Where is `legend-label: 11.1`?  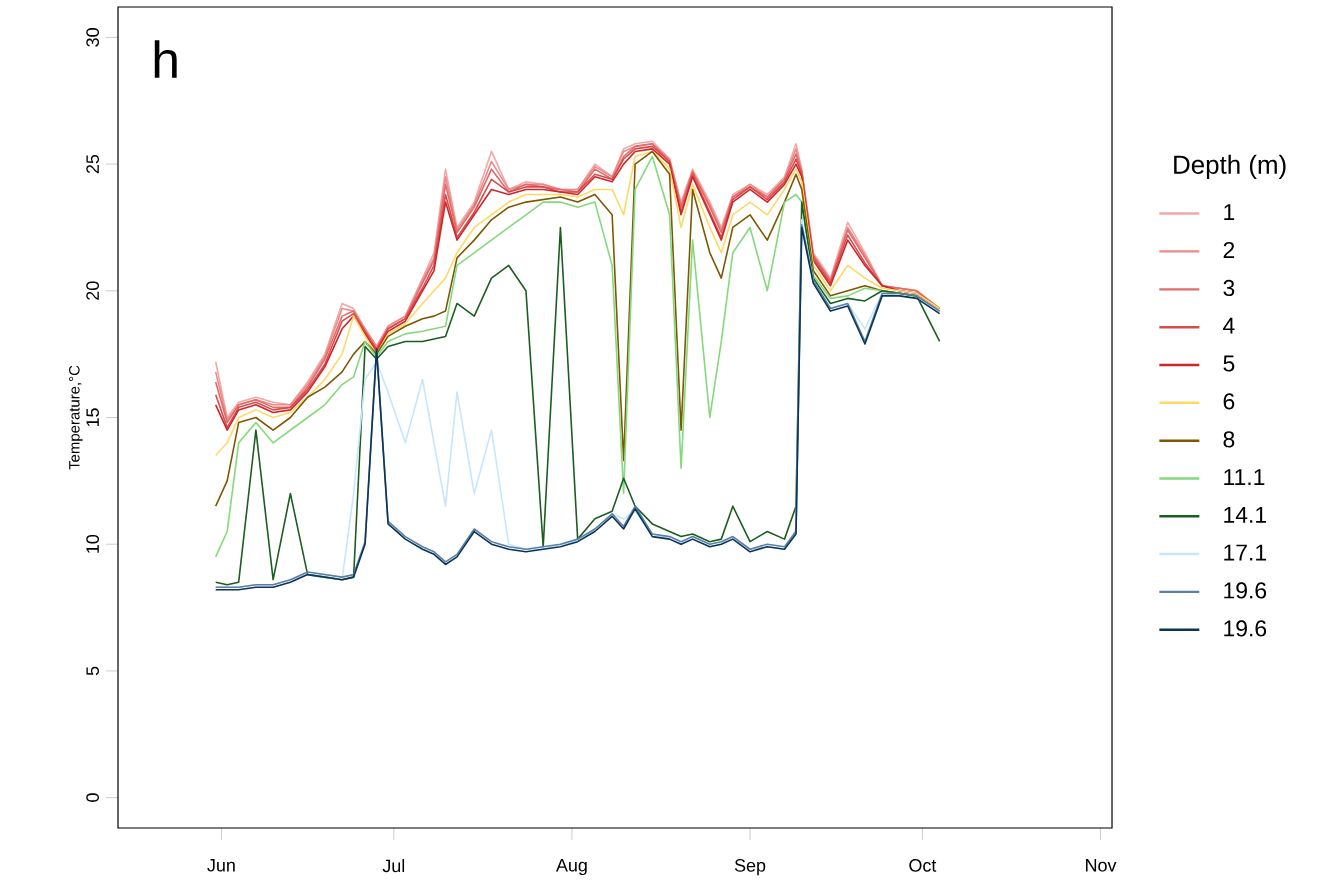 legend-label: 11.1 is located at coordinates (1244, 477).